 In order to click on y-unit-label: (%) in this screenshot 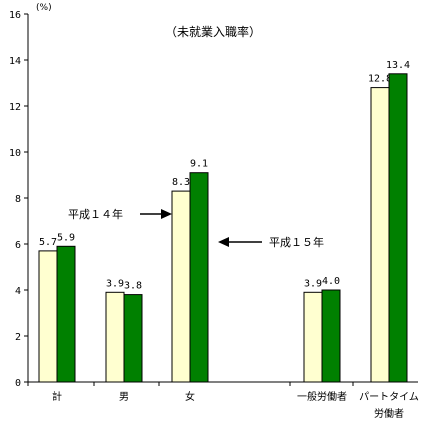, I will do `click(44, 8)`.